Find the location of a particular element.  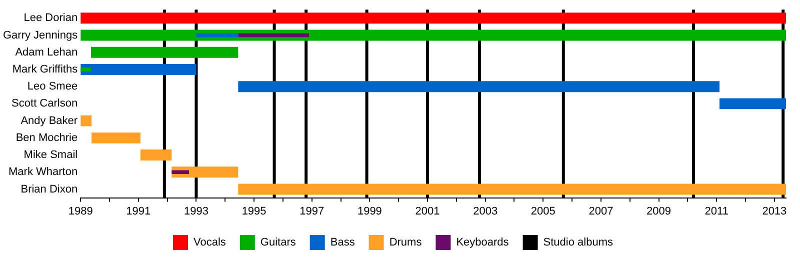

x-tick-label: 1991 is located at coordinates (138, 211).